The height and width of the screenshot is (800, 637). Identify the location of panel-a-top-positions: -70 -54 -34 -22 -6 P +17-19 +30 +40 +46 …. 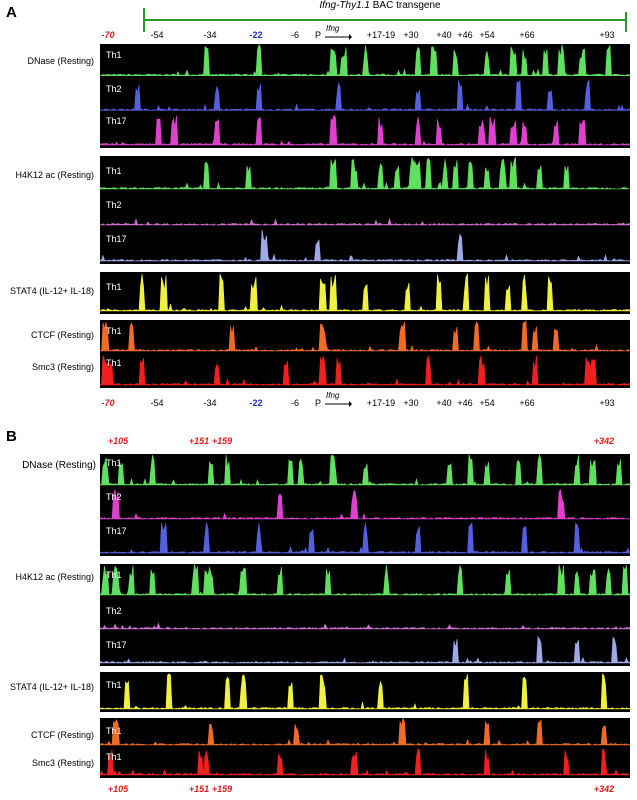
(318, 37).